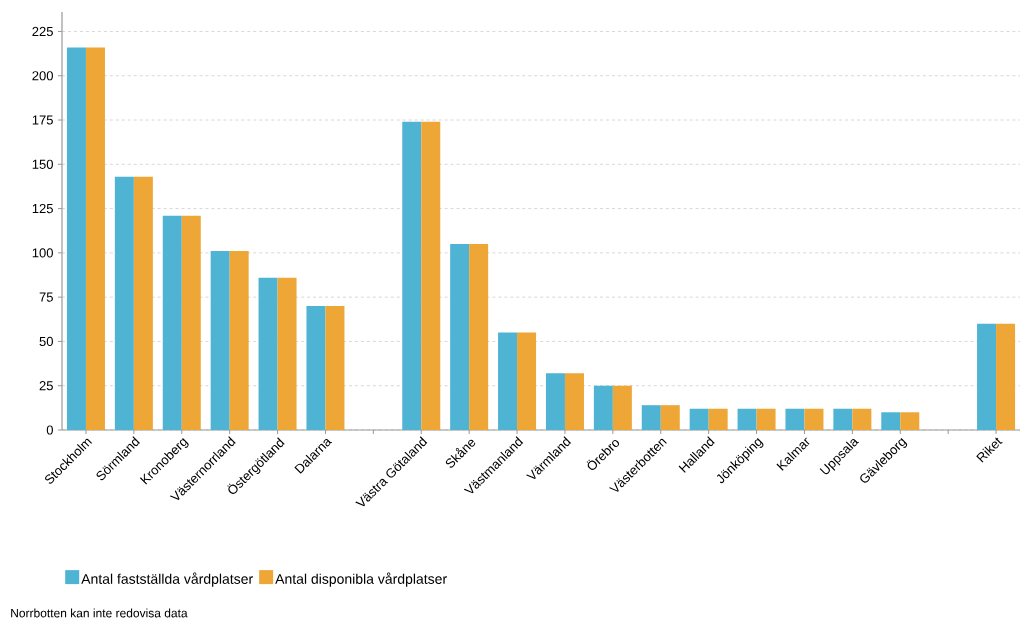  What do you see at coordinates (49, 430) in the screenshot?
I see `y-tick-label: 0` at bounding box center [49, 430].